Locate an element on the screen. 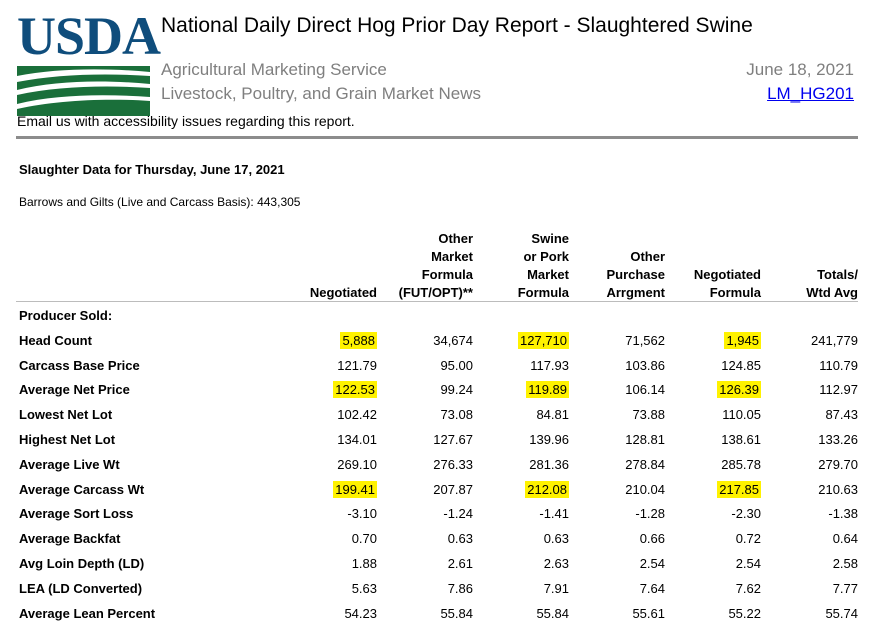 This screenshot has width=878, height=627. table-cell: 2.63 is located at coordinates (509, 564).